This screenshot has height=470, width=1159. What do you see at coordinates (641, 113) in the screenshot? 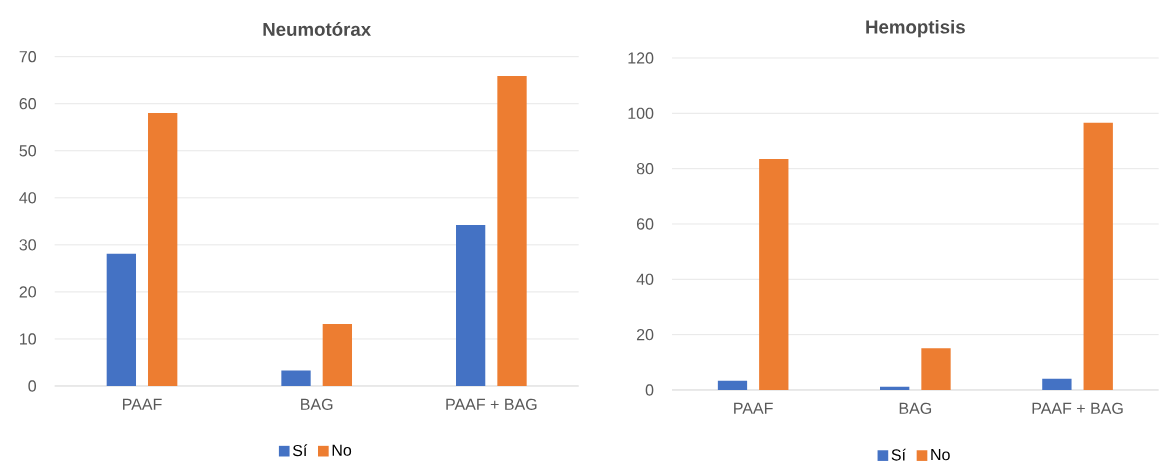
I see `y-tick-label: 100` at bounding box center [641, 113].